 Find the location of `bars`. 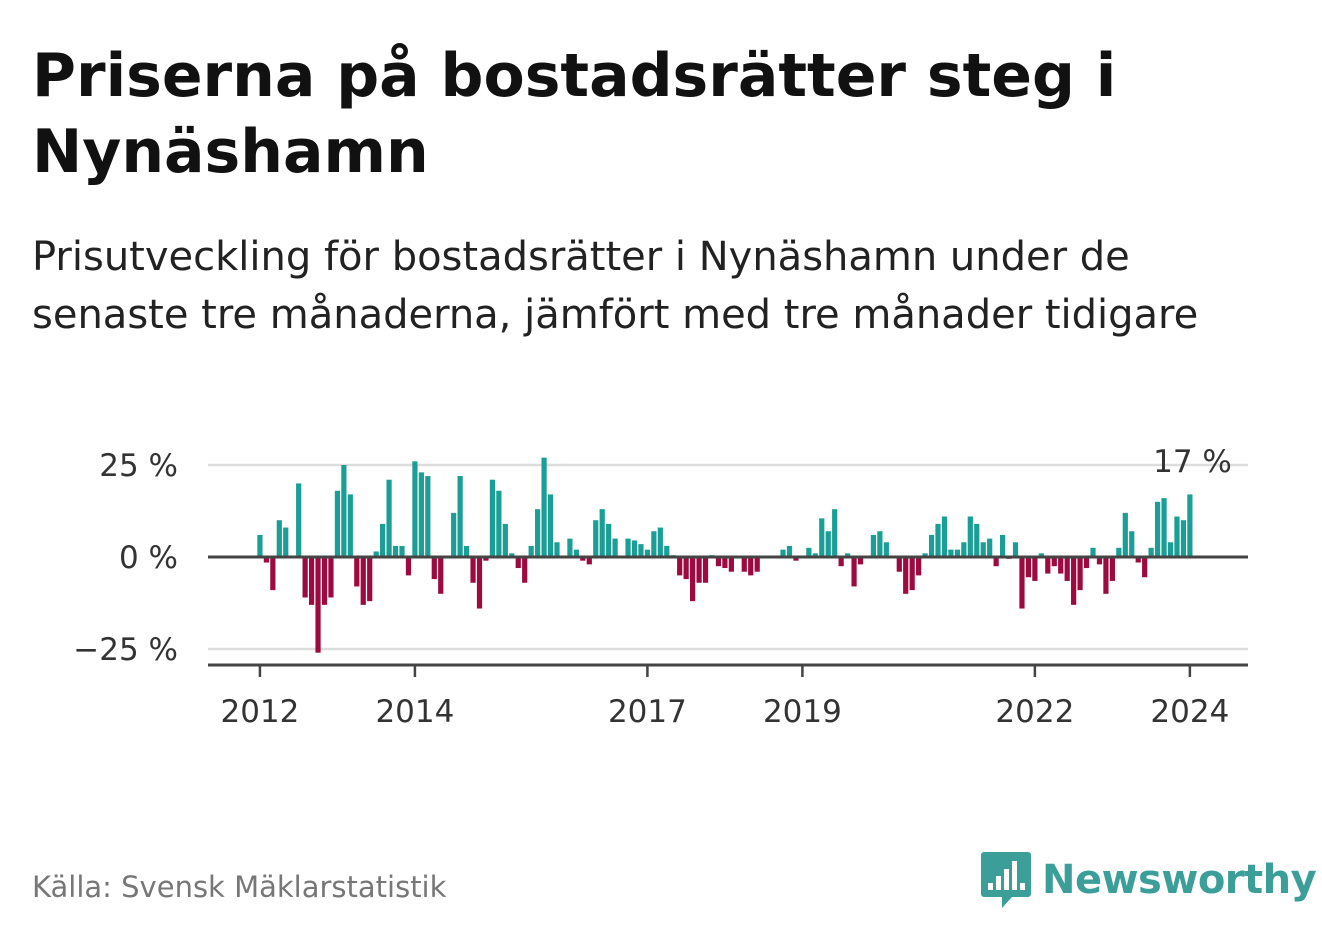

bars is located at coordinates (725, 555).